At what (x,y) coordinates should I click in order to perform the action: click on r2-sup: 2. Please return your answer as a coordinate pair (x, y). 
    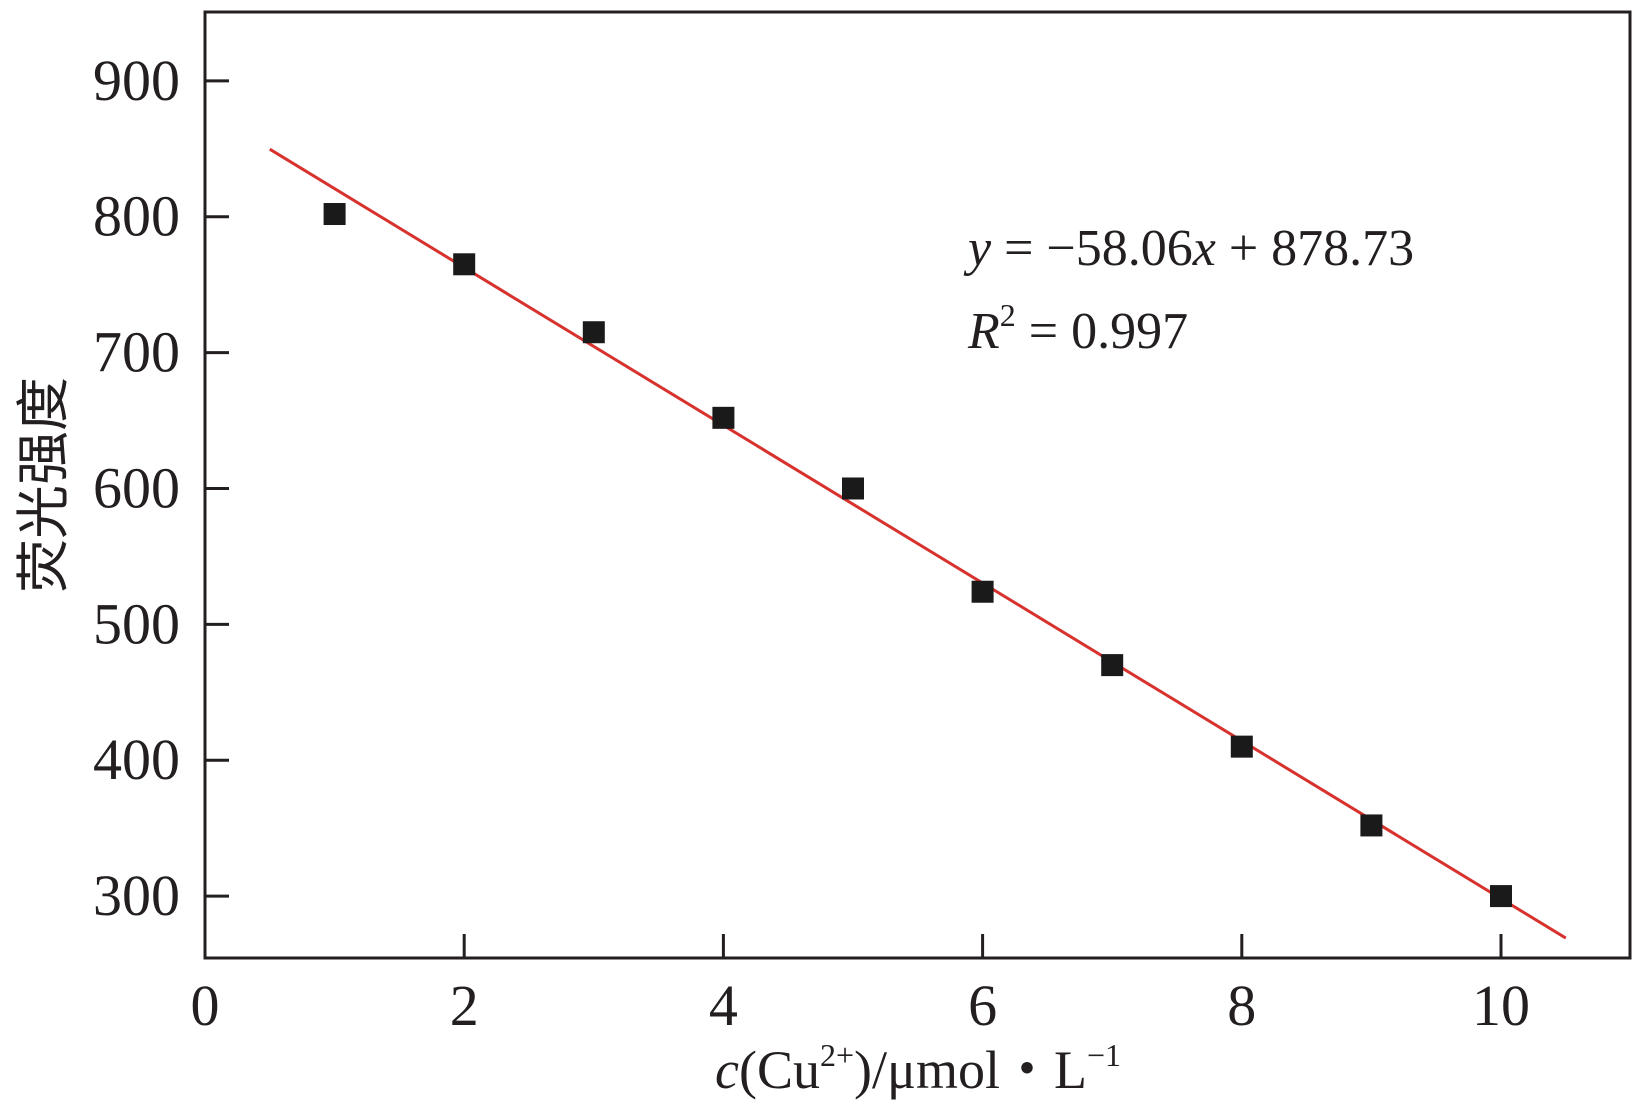
    Looking at the image, I should click on (1008, 315).